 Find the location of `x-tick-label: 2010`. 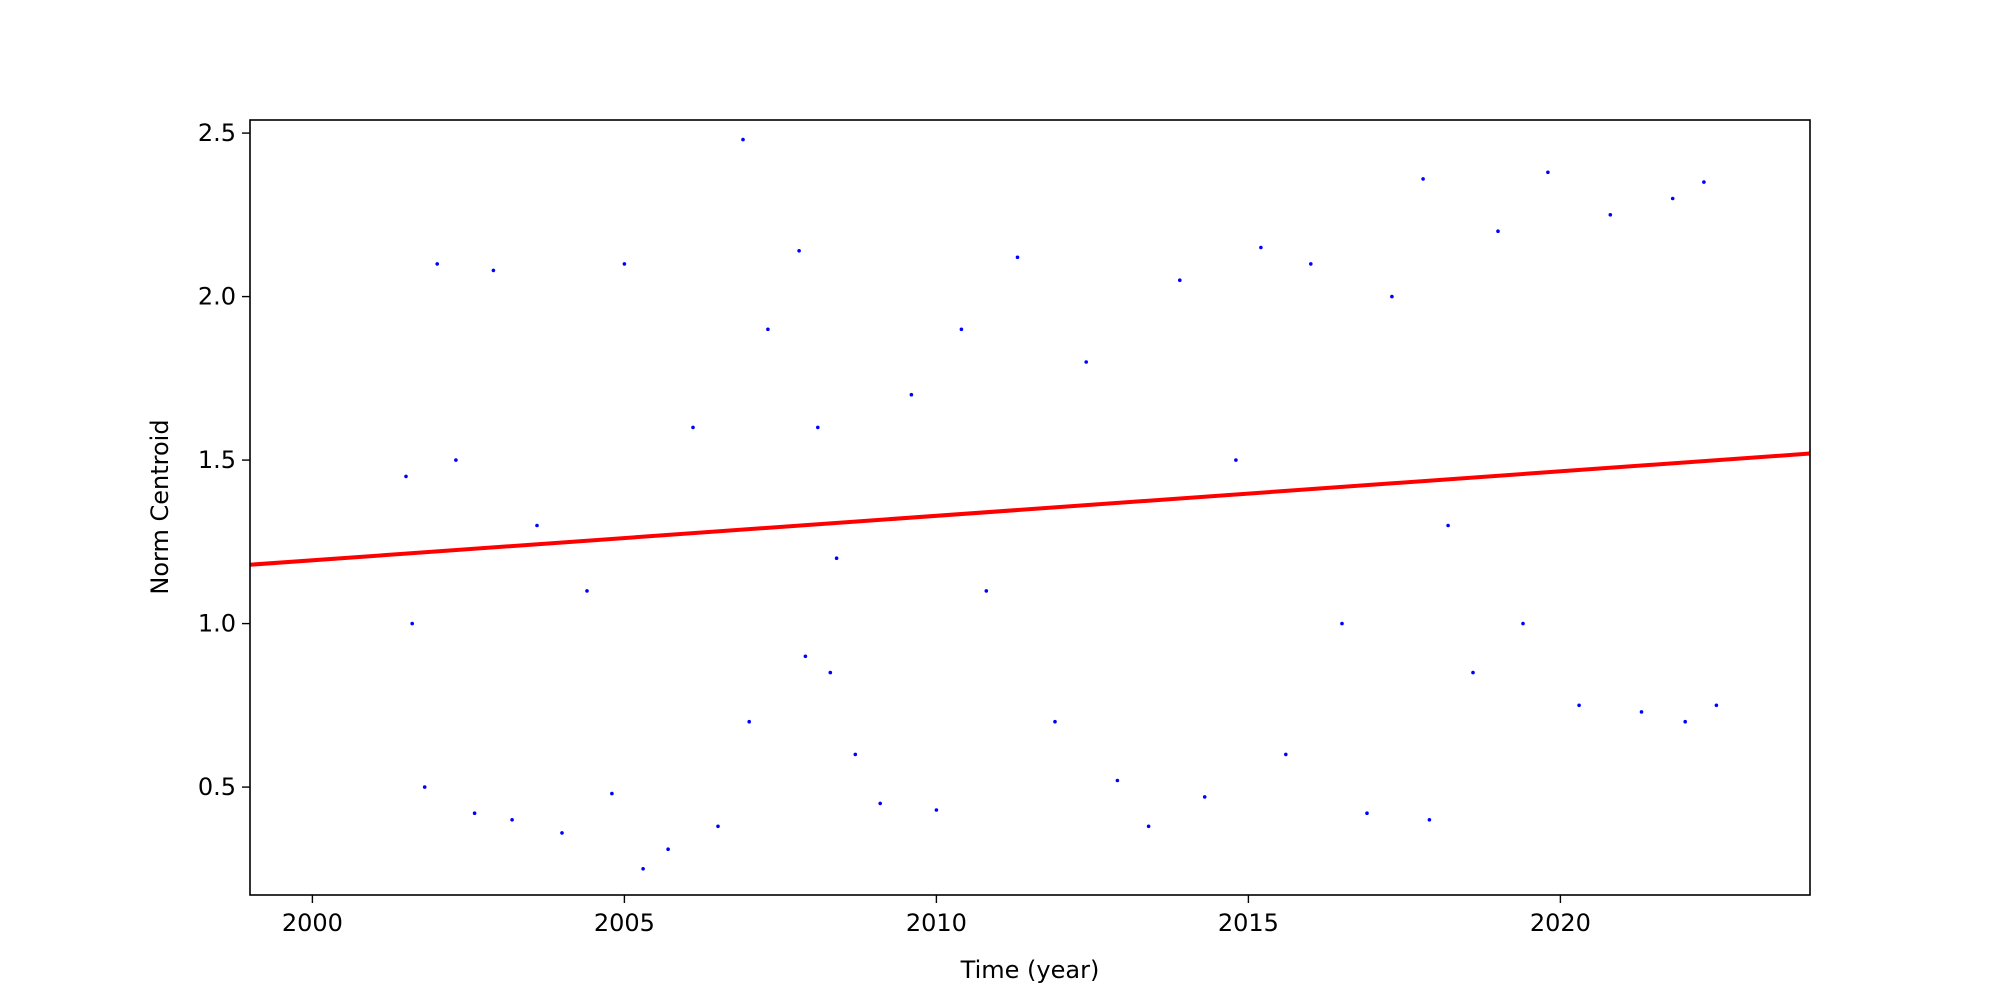

x-tick-label: 2010 is located at coordinates (936, 923).